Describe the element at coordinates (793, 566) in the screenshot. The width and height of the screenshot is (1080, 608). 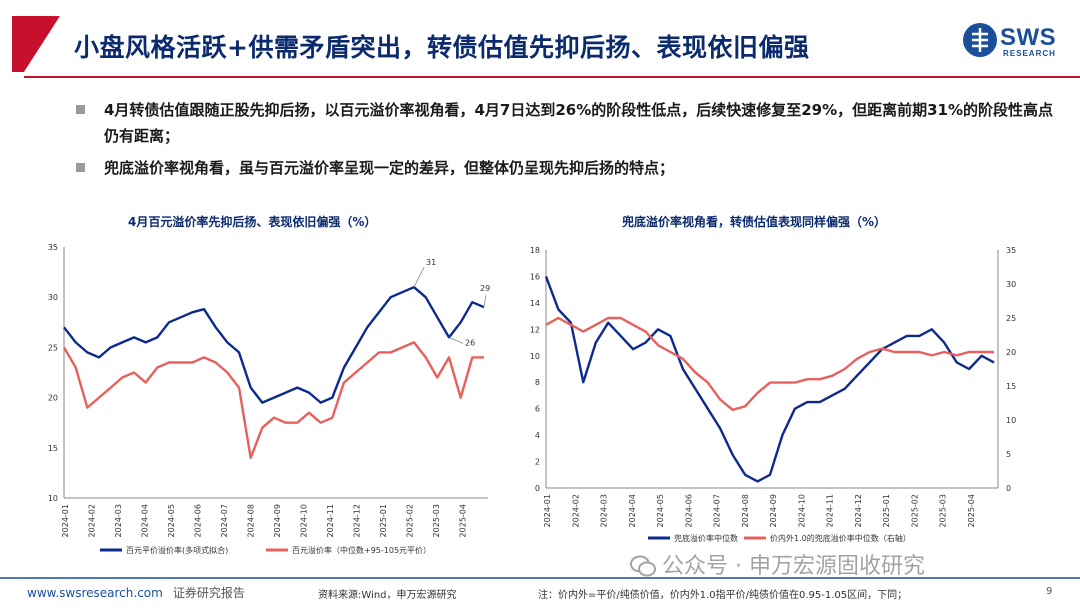
I see `watermark-text: 公众号 · 申万宏源固收研究` at that location.